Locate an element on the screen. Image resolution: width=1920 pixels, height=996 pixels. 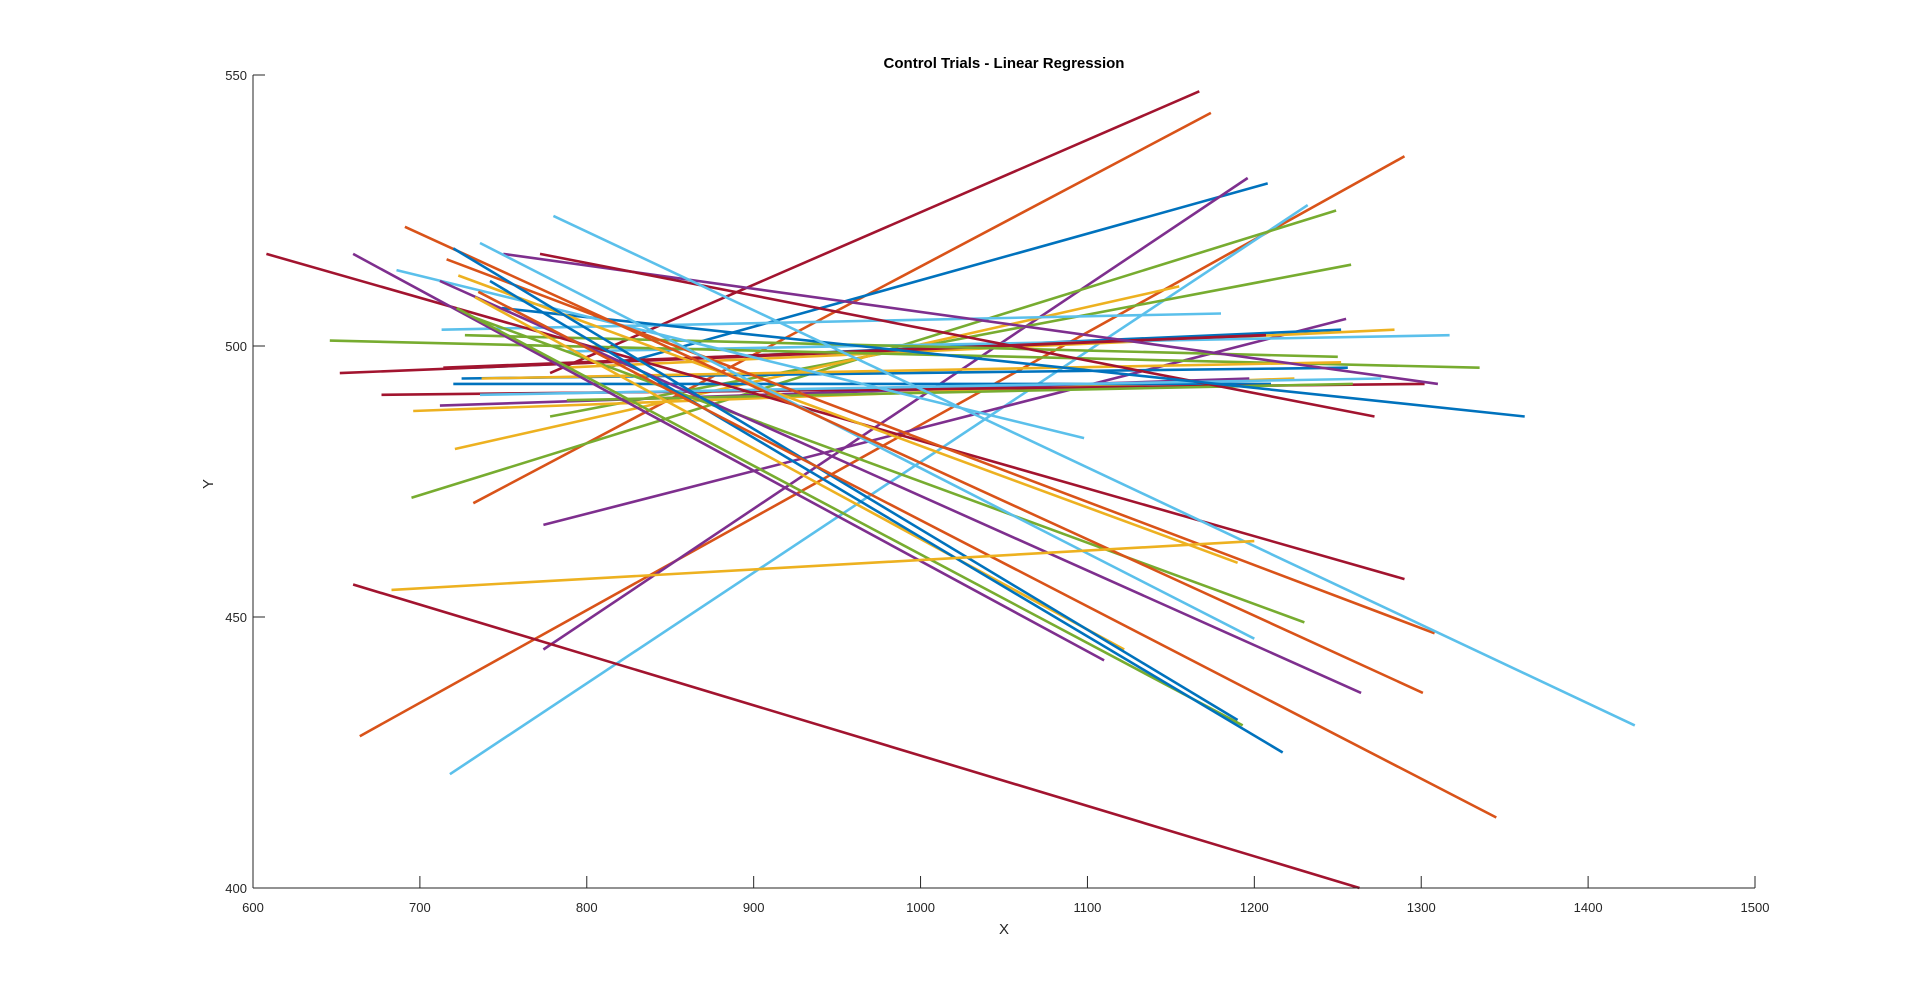
x-tick-label-1200: 1200 is located at coordinates (1254, 907).